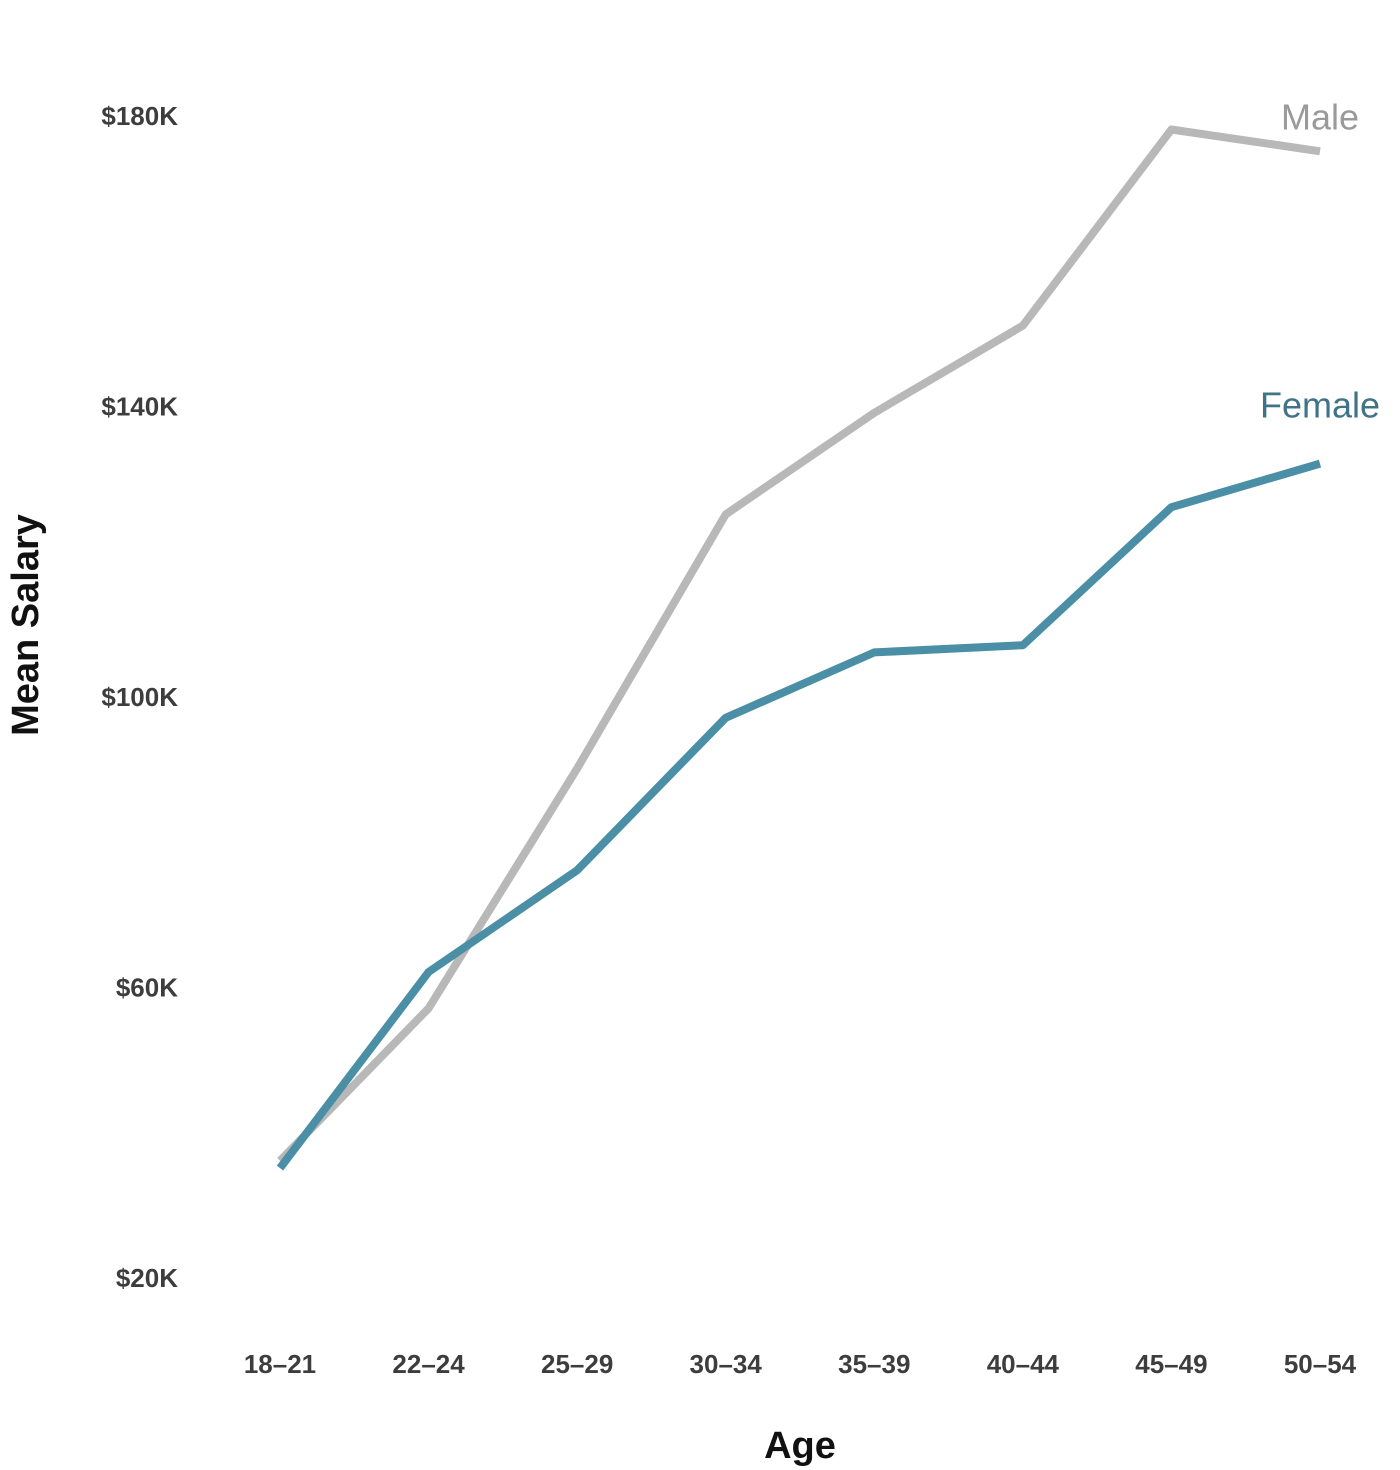 This screenshot has height=1470, width=1400. Describe the element at coordinates (1023, 1364) in the screenshot. I see `x-tick-label: 40–44` at that location.